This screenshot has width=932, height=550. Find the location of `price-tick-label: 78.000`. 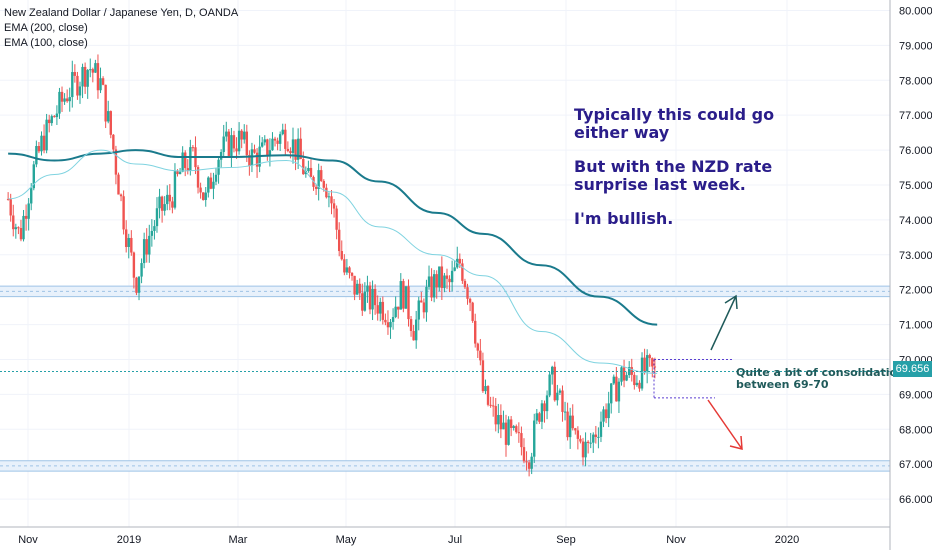

price-tick-label: 78.000 is located at coordinates (915, 81).